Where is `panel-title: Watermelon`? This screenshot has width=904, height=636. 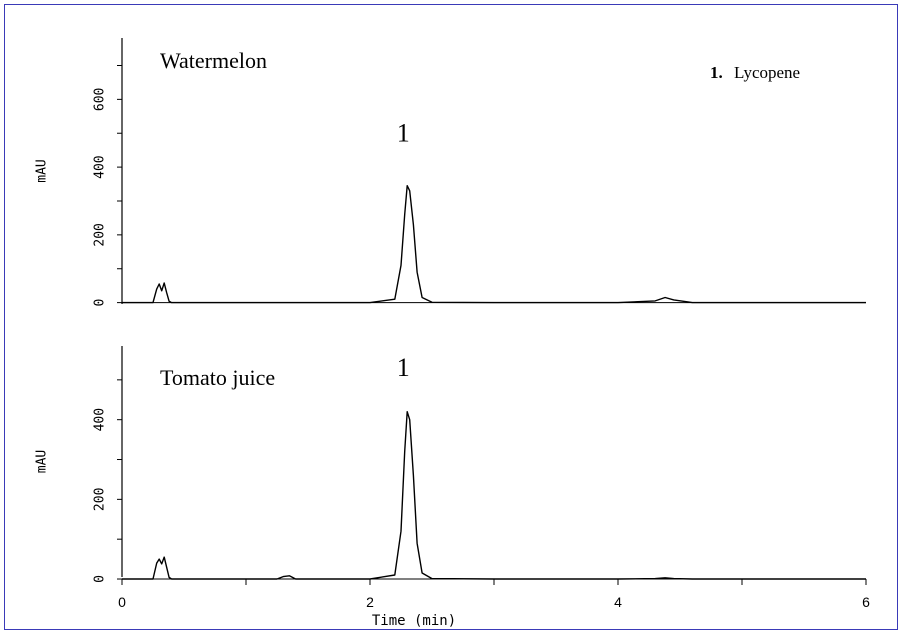 panel-title: Watermelon is located at coordinates (213, 60).